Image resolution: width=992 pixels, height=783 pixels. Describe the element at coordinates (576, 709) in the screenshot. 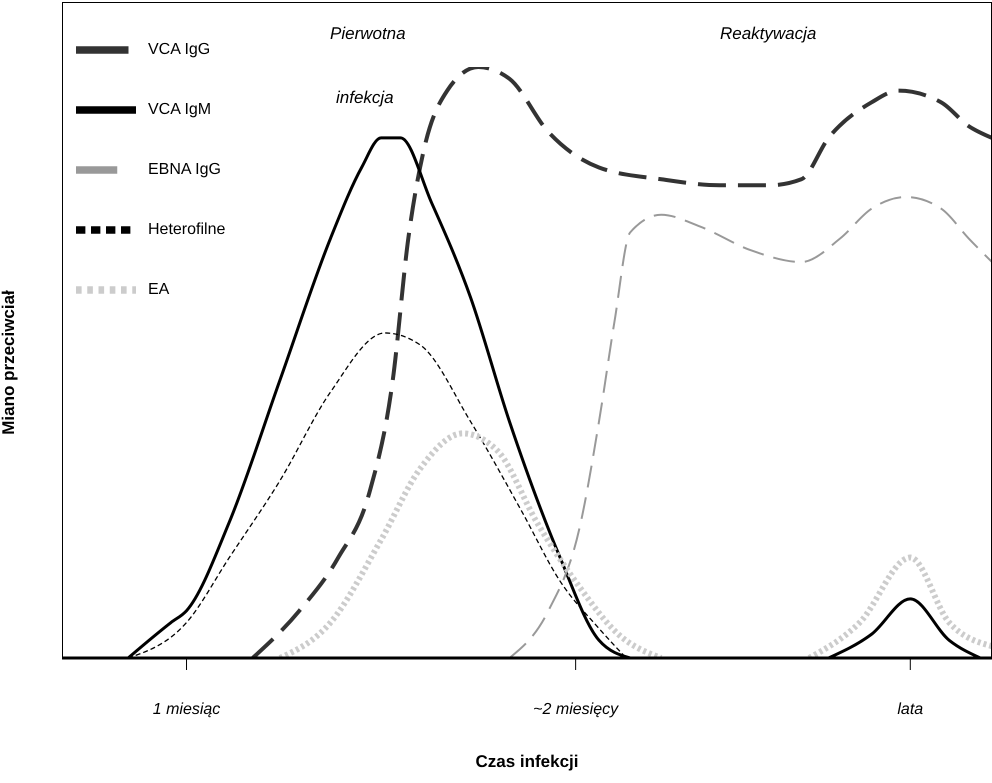

I see `x-tick-label: ~2 miesięcy` at that location.